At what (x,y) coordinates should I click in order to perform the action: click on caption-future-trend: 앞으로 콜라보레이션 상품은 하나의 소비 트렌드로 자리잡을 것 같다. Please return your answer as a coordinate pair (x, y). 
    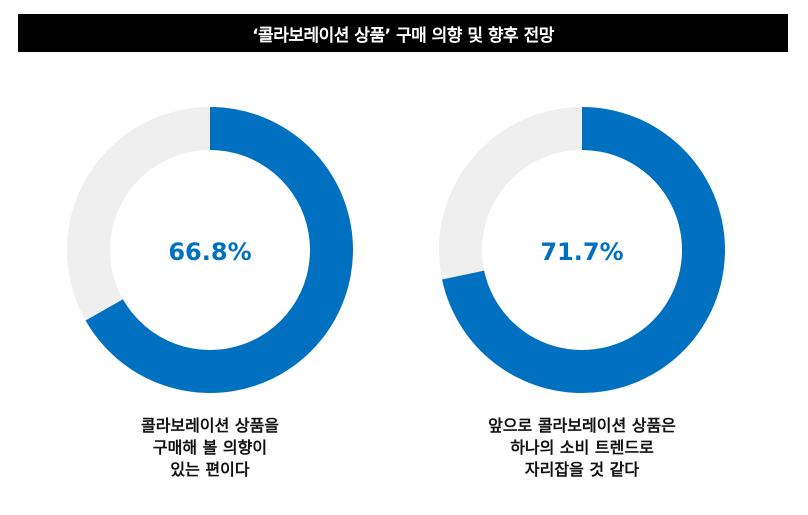
    Looking at the image, I should click on (582, 448).